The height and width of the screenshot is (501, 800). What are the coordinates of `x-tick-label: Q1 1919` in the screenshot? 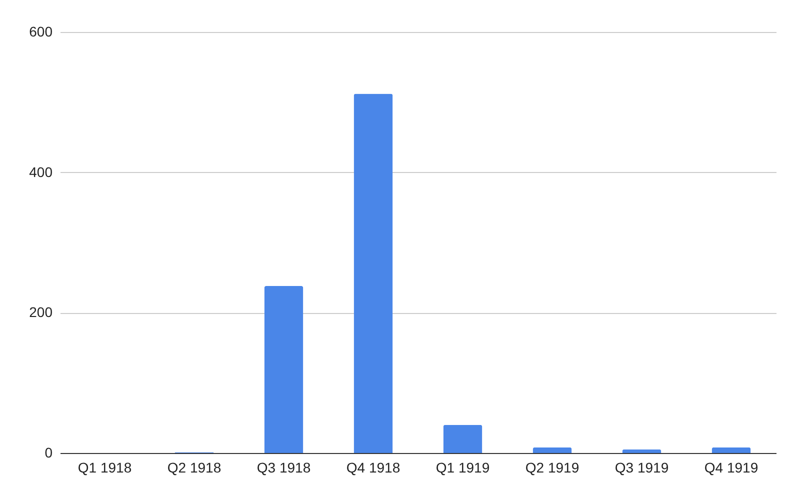 It's located at (463, 468).